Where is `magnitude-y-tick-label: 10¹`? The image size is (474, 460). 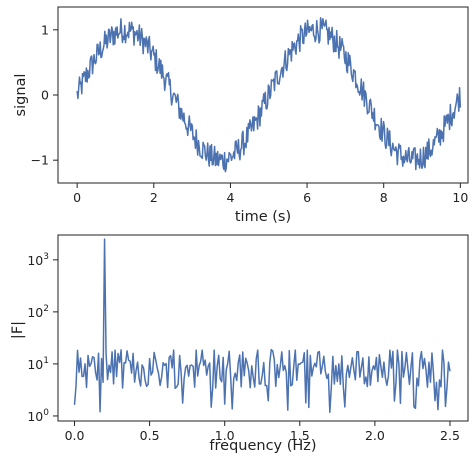
magnitude-y-tick-label: 10¹ is located at coordinates (38, 364).